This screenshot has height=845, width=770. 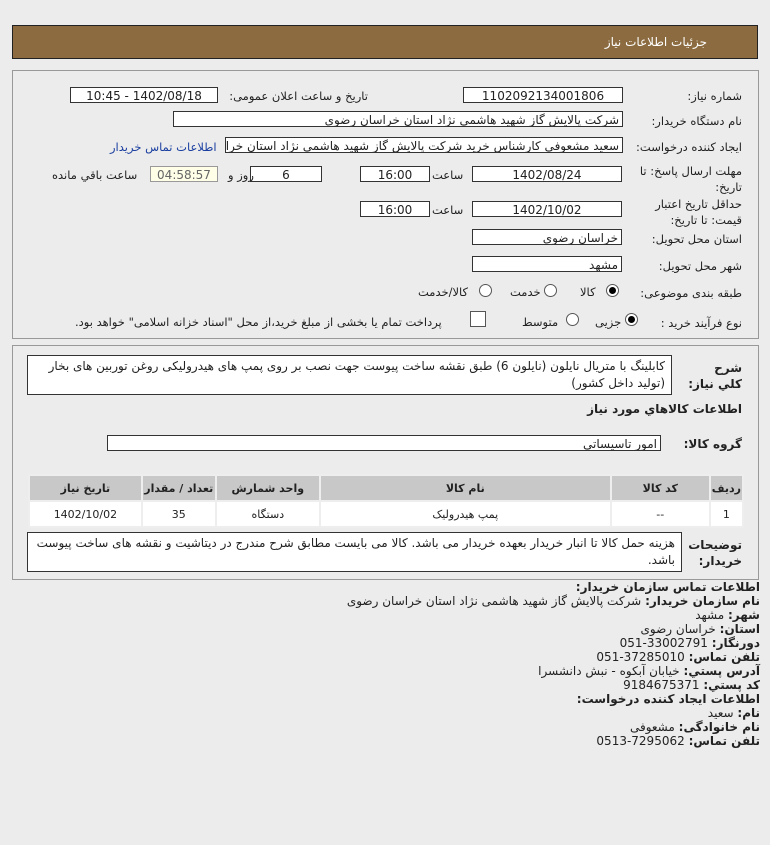 I want to click on buyer-contact-link: اطلاعات تماس خریدار, so click(x=163, y=147).